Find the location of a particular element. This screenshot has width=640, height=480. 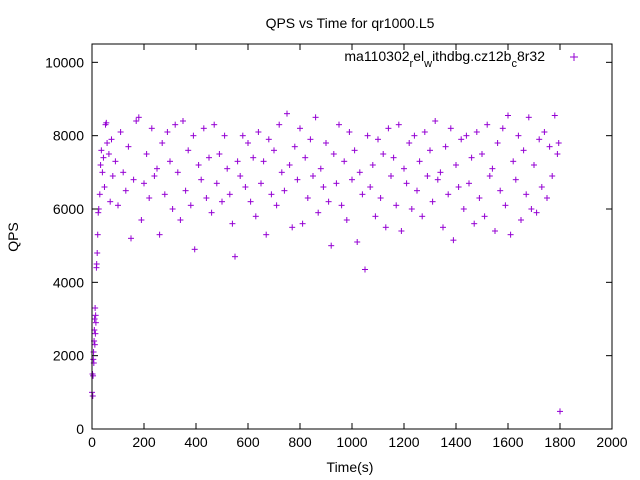

legend-label: ma110302relwithdbg.cz12bc8r32 is located at coordinates (444, 59).